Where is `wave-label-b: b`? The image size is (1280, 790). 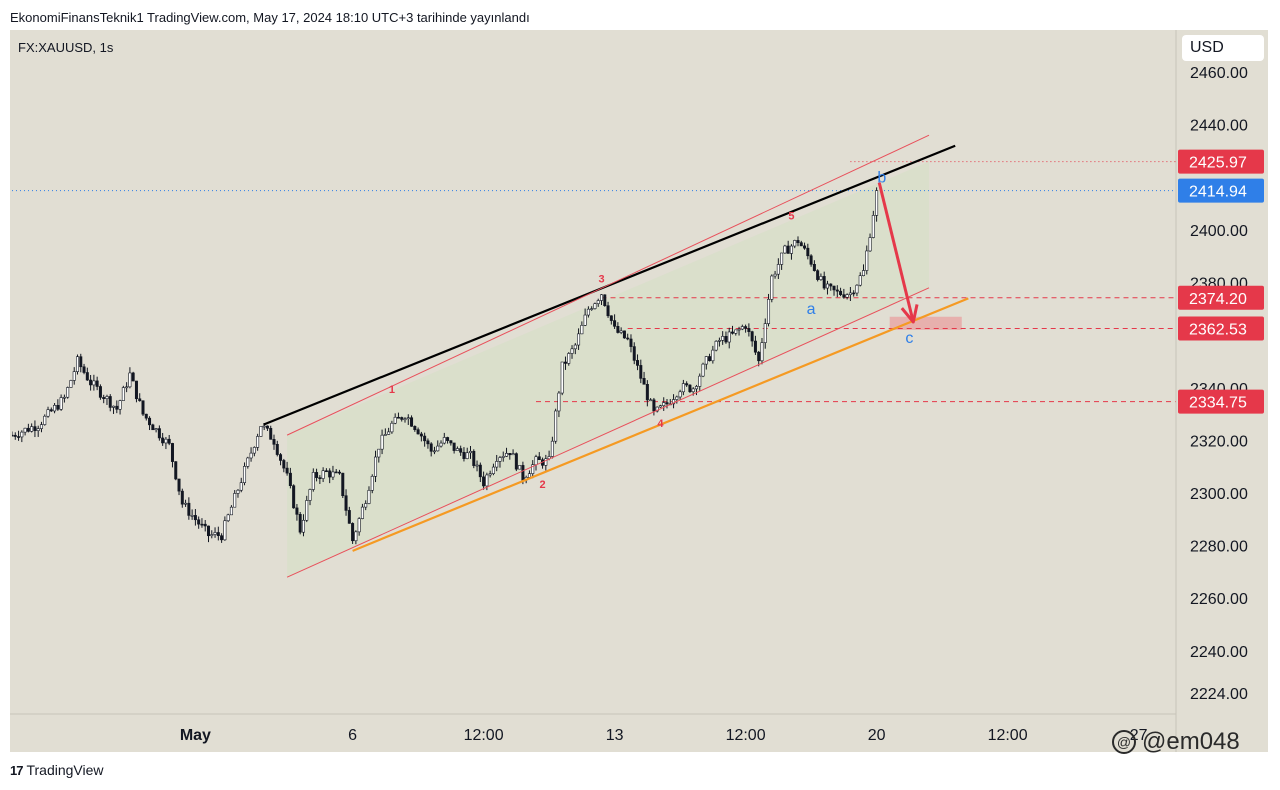
wave-label-b: b is located at coordinates (881, 178).